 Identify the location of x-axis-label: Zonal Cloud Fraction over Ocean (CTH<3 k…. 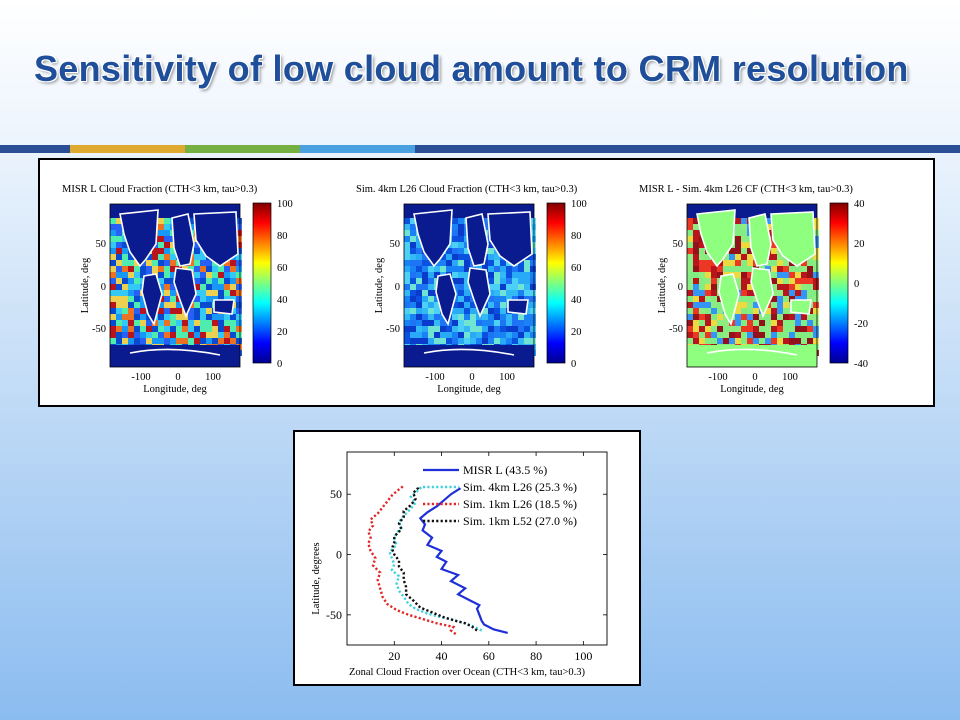
(467, 672).